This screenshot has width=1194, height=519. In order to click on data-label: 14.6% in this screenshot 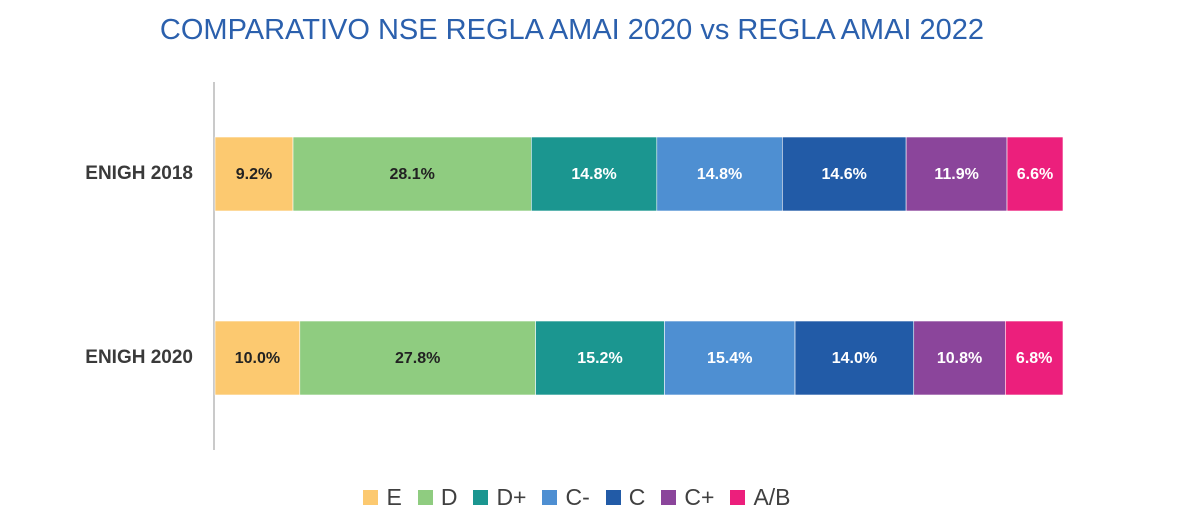, I will do `click(844, 174)`.